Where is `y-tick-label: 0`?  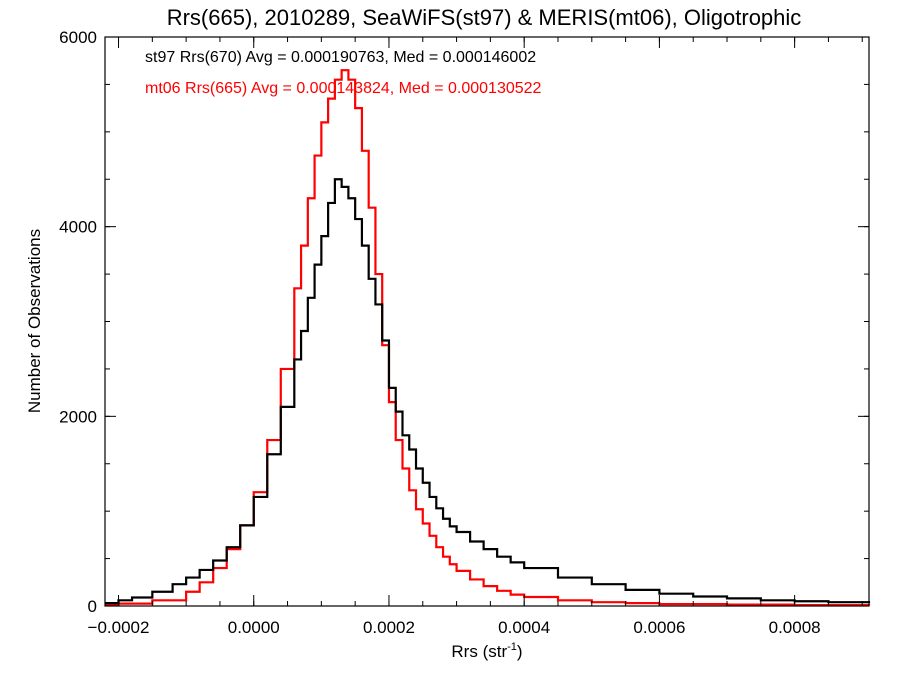
y-tick-label: 0 is located at coordinates (92, 606).